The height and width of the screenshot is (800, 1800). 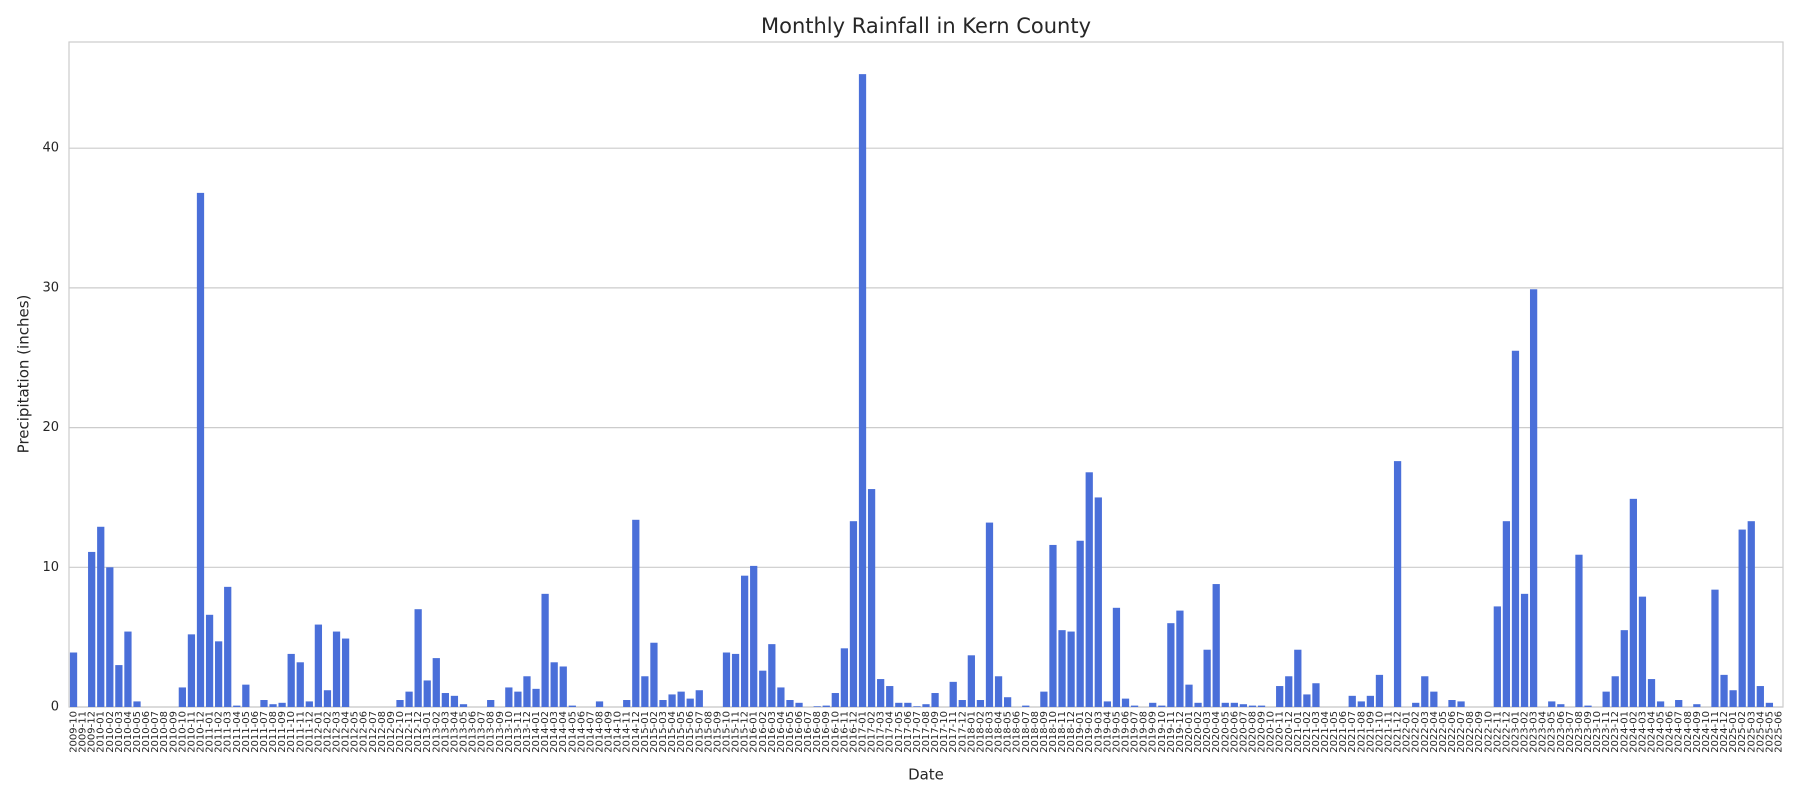 What do you see at coordinates (1606, 732) in the screenshot?
I see `x-tick-label: 2023-11` at bounding box center [1606, 732].